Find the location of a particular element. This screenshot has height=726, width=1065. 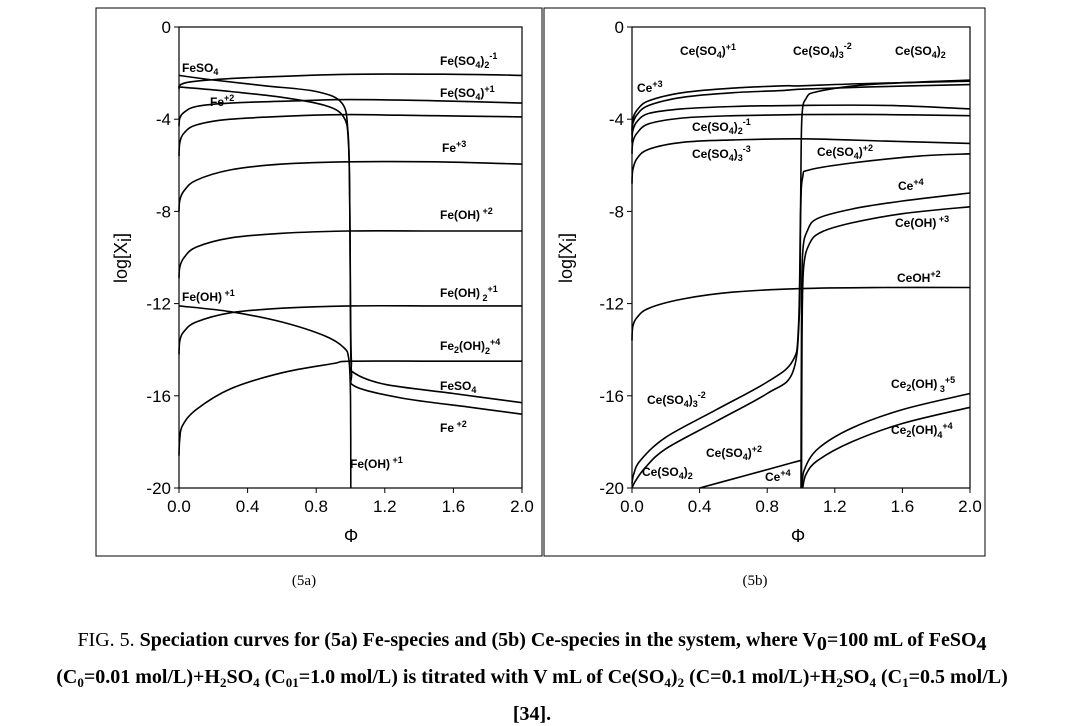

label-fe2-bottom: Fe +2 is located at coordinates (453, 427).